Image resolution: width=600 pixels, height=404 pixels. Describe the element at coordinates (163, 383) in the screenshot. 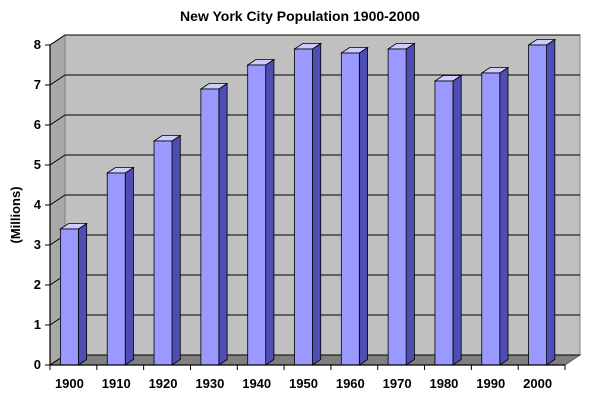

I see `x-tick-label: 1920` at that location.